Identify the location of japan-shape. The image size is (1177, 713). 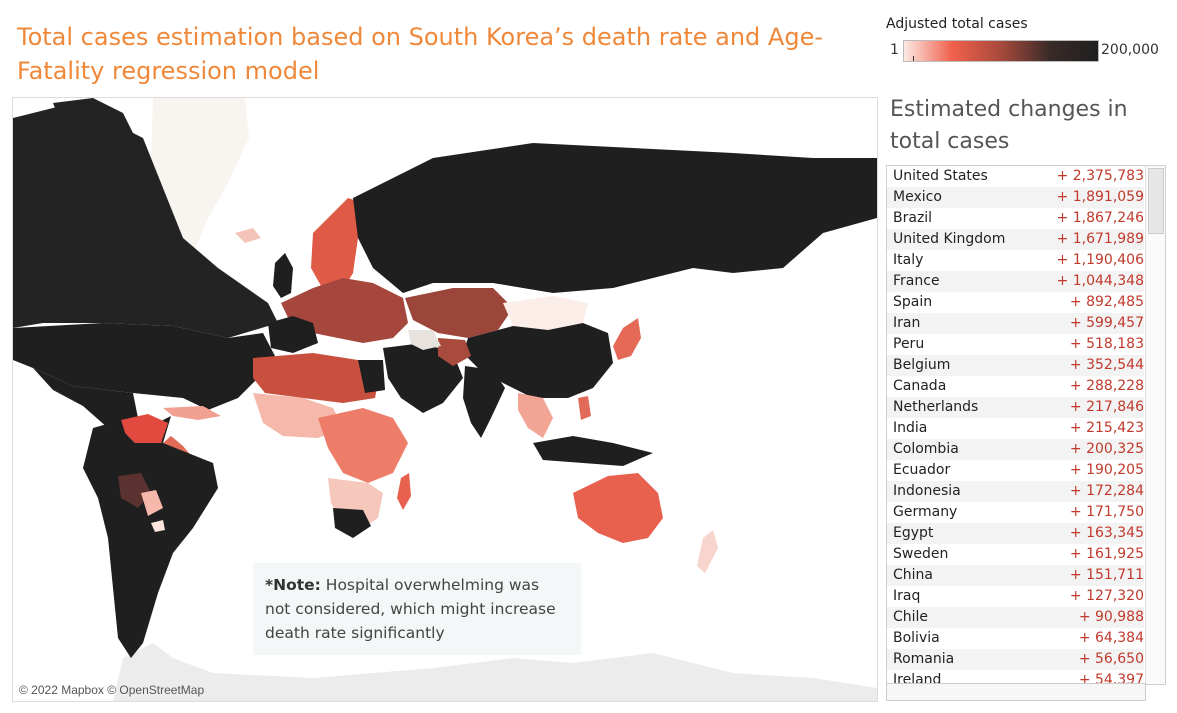
(627, 339).